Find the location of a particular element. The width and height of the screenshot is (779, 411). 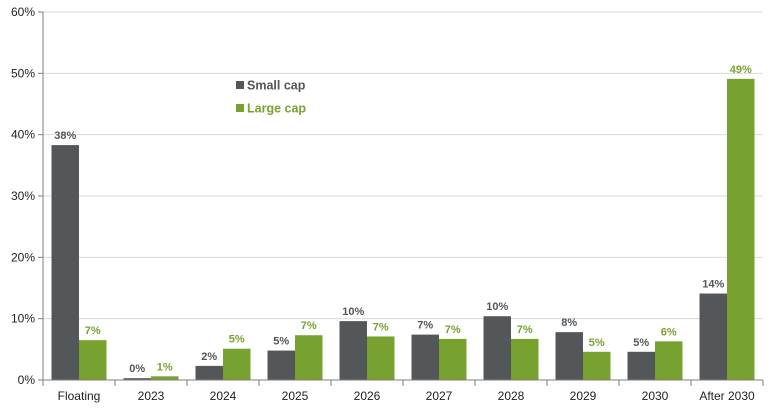

x-tick-label: 2027 is located at coordinates (439, 396).